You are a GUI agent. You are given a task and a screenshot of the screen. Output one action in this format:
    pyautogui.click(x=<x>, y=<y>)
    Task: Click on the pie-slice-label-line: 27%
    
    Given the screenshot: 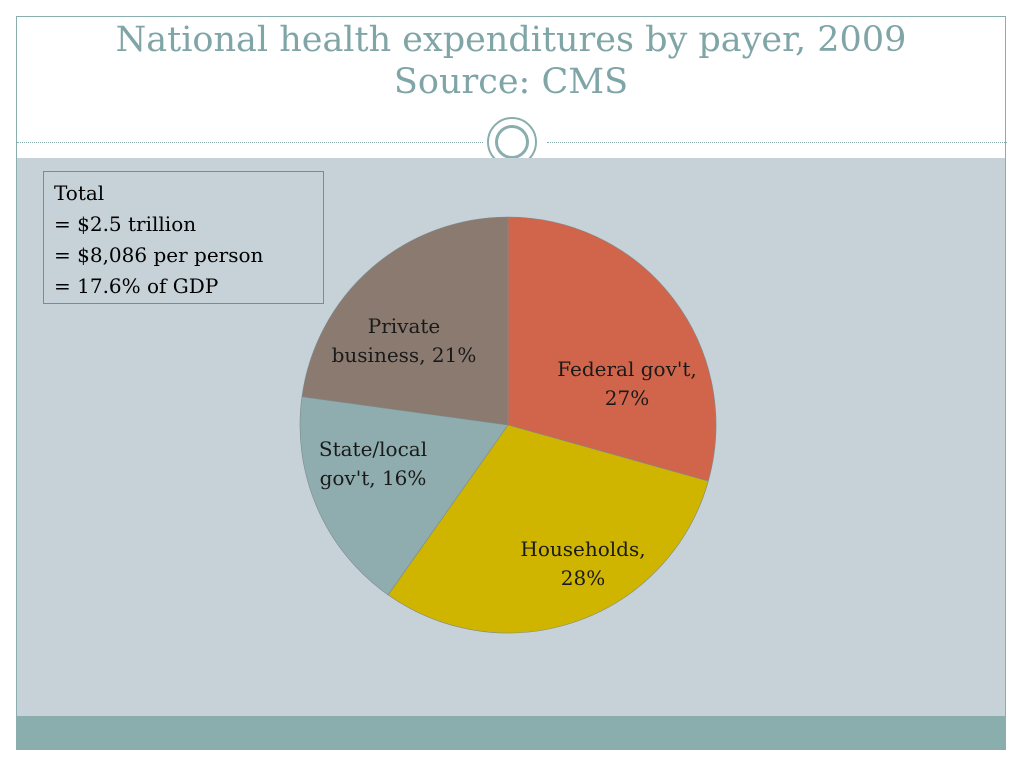 What is the action you would take?
    pyautogui.click(x=627, y=398)
    